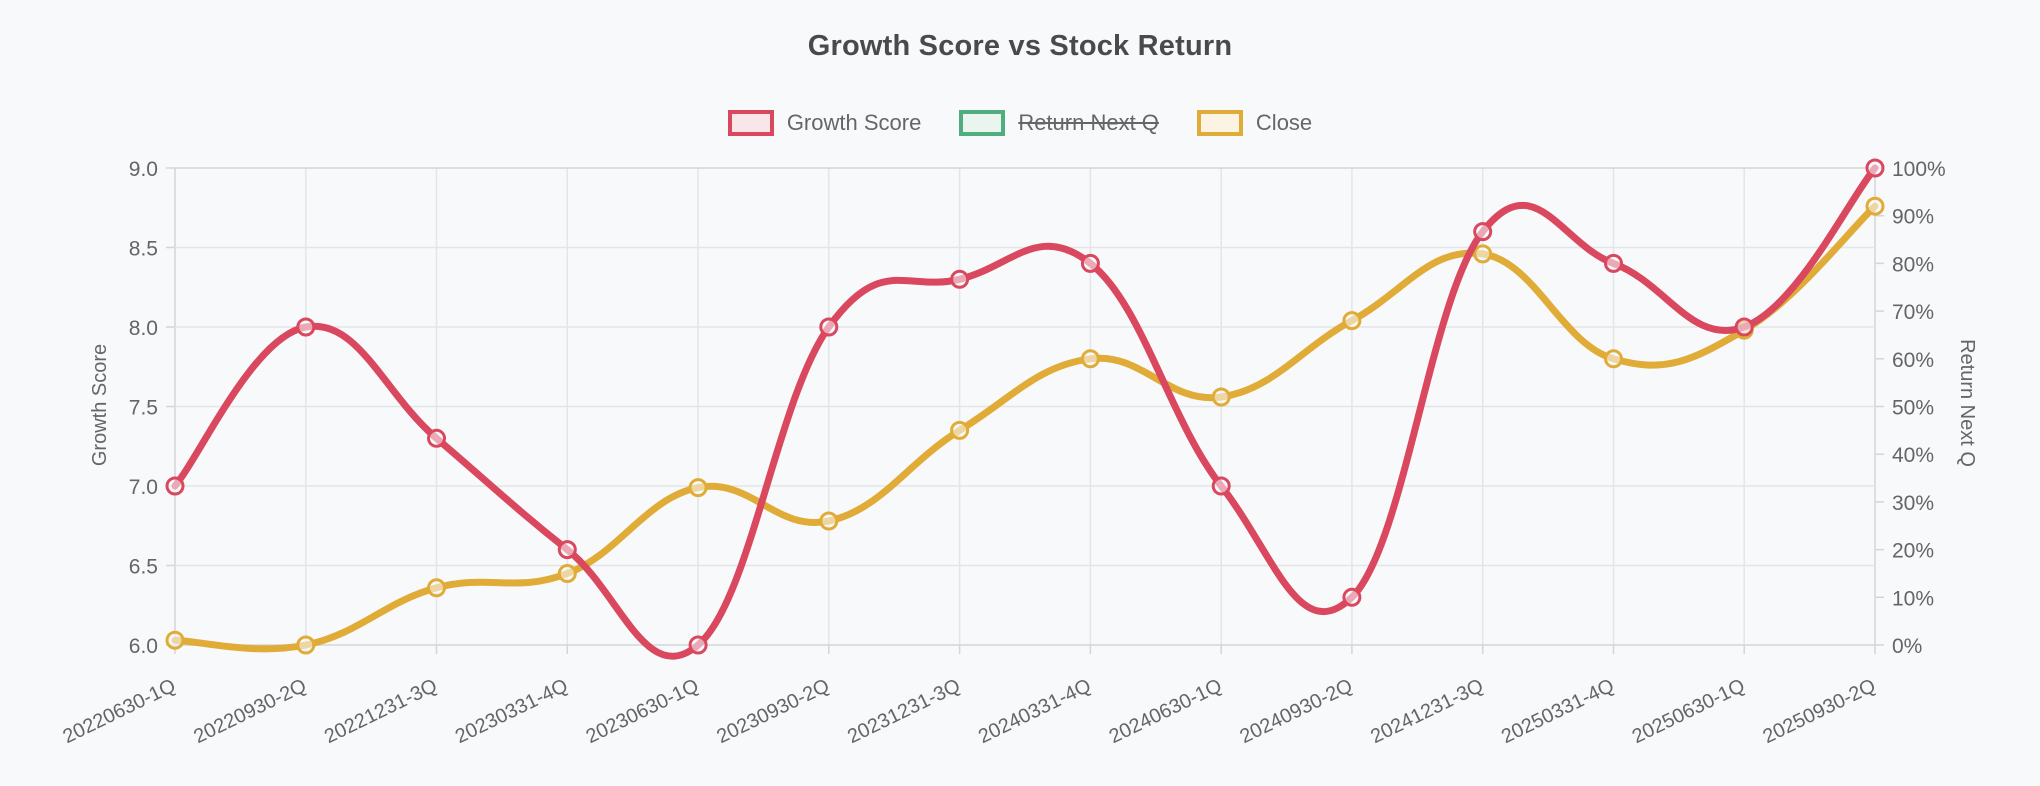 The width and height of the screenshot is (2040, 786). Describe the element at coordinates (1913, 455) in the screenshot. I see `y-right-tick-label: 40%` at that location.